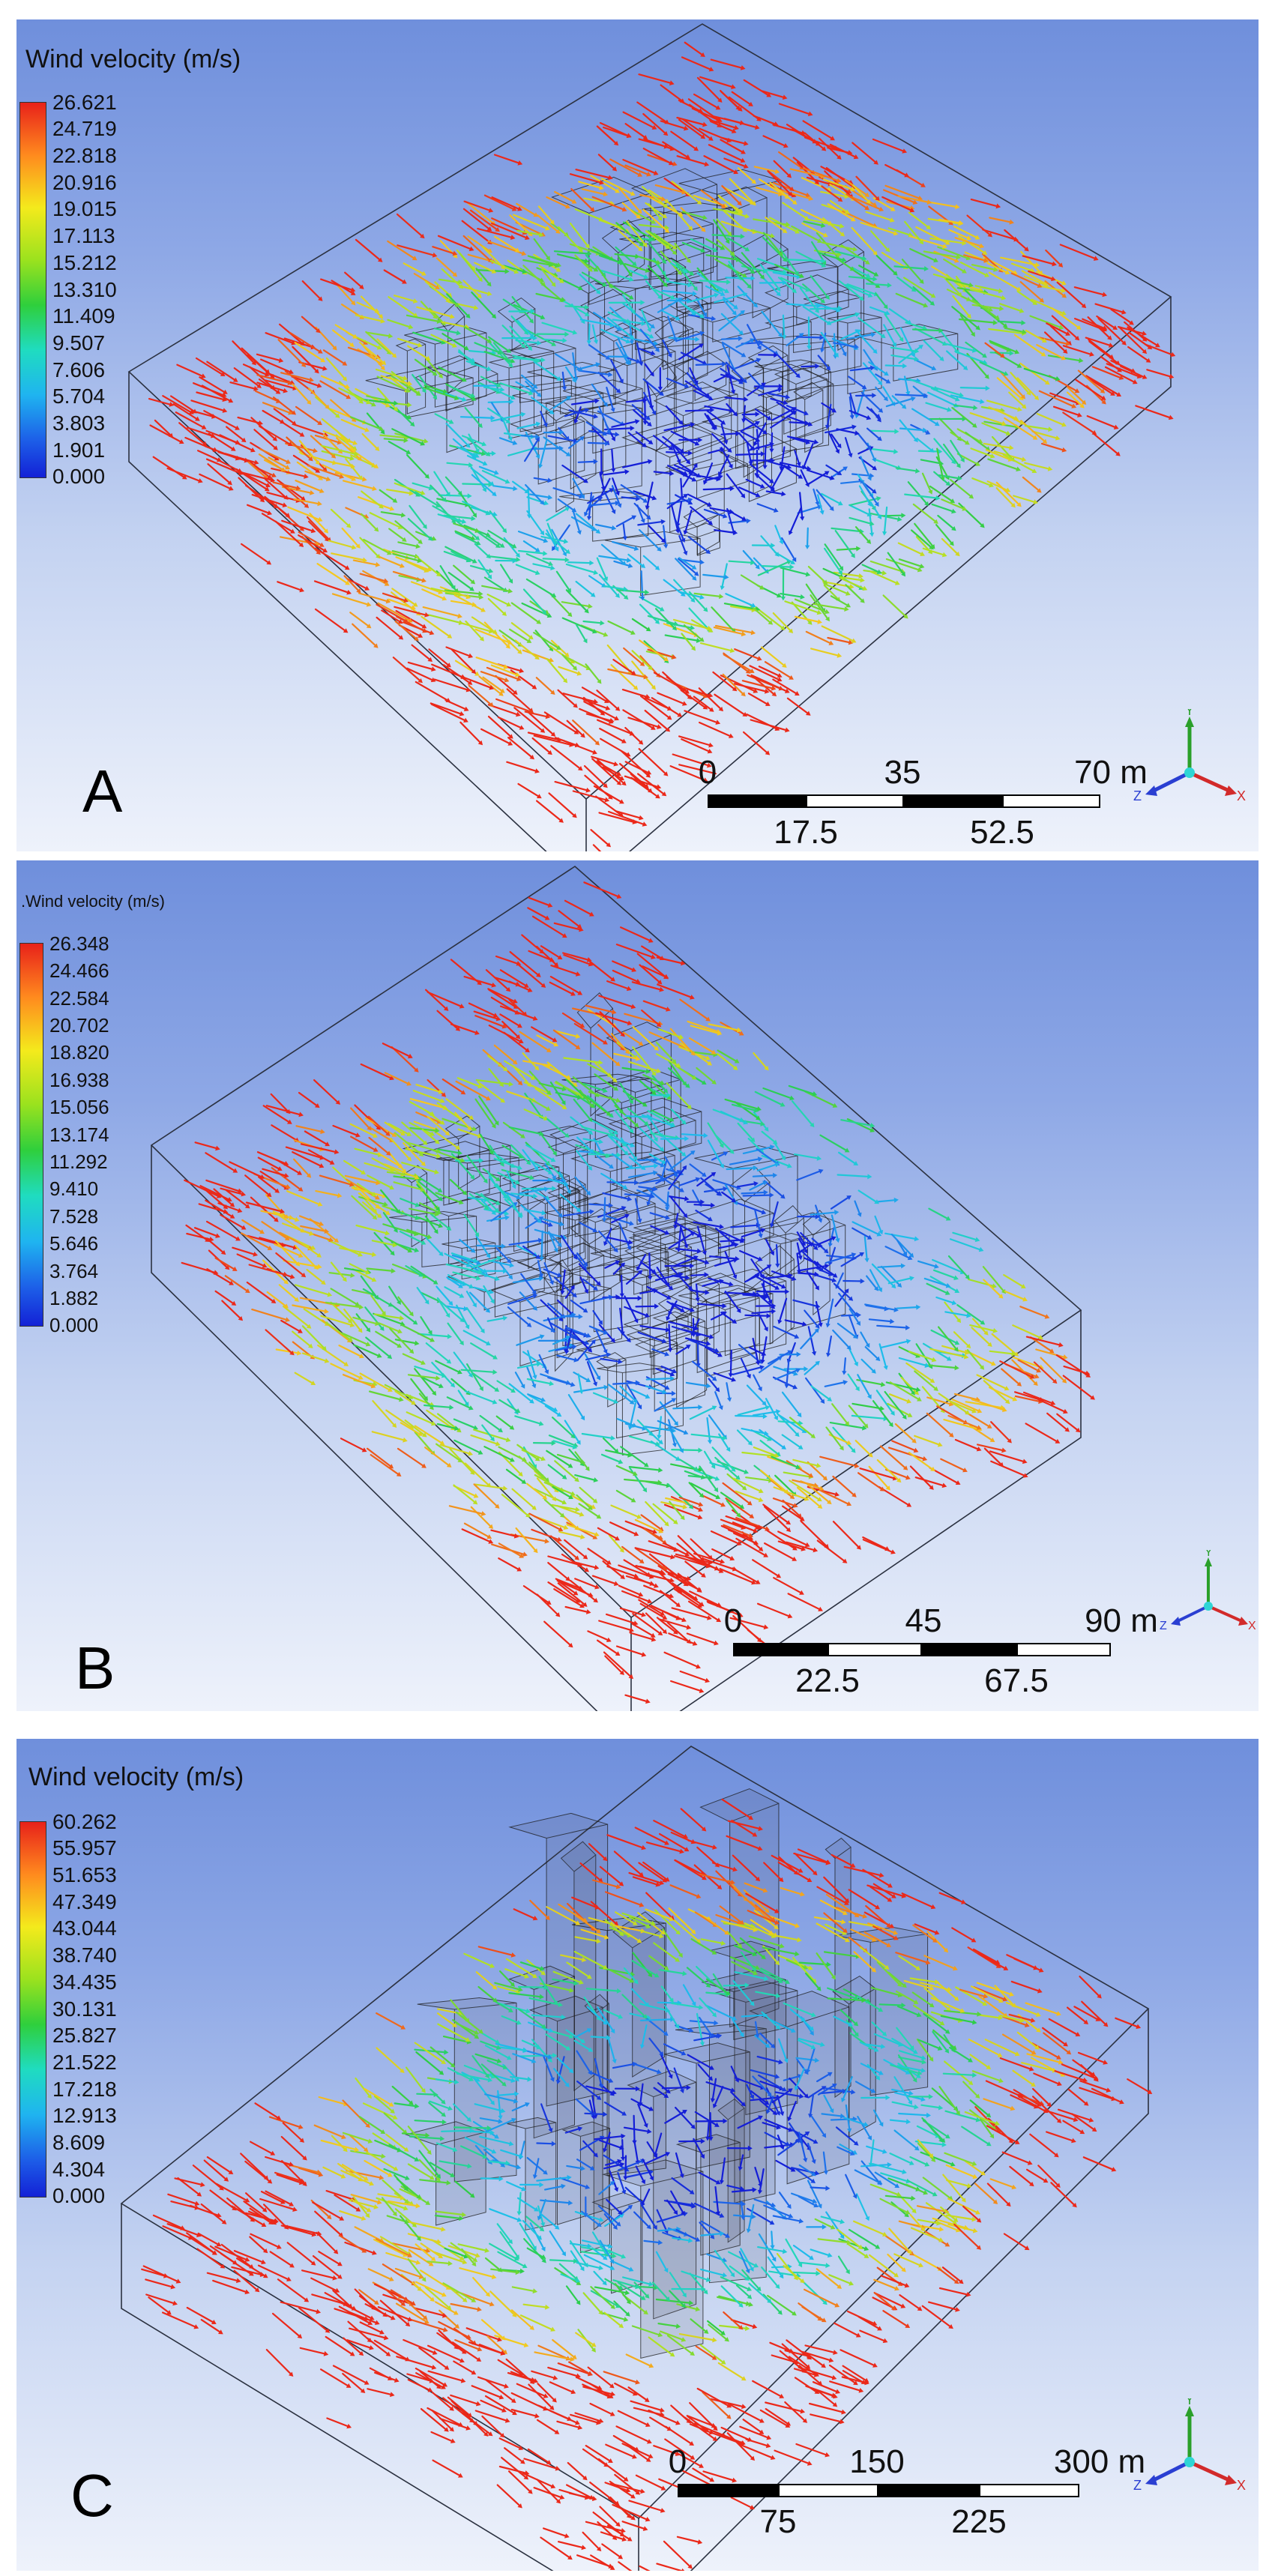 The width and height of the screenshot is (1275, 2576). I want to click on scale-label-three-quarter: 52.5, so click(1002, 832).